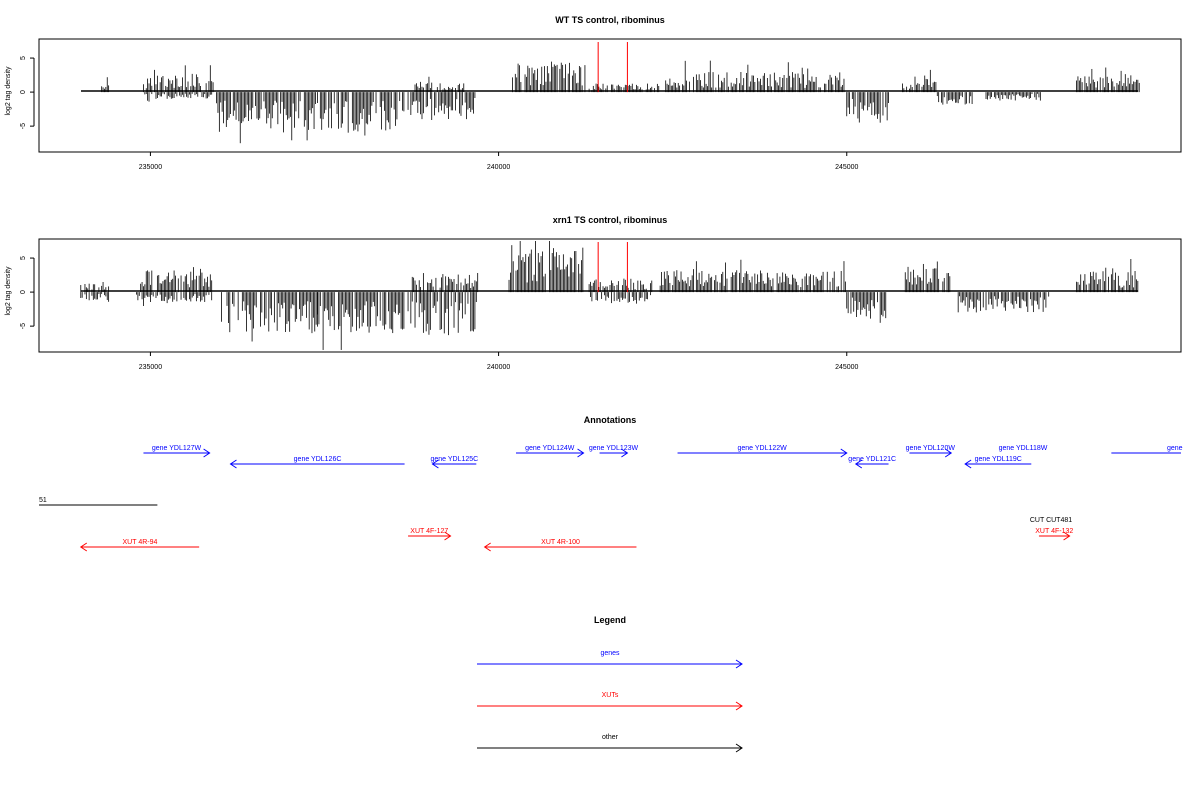 This screenshot has width=1200, height=800. What do you see at coordinates (610, 743) in the screenshot?
I see `legend-item-other: other` at bounding box center [610, 743].